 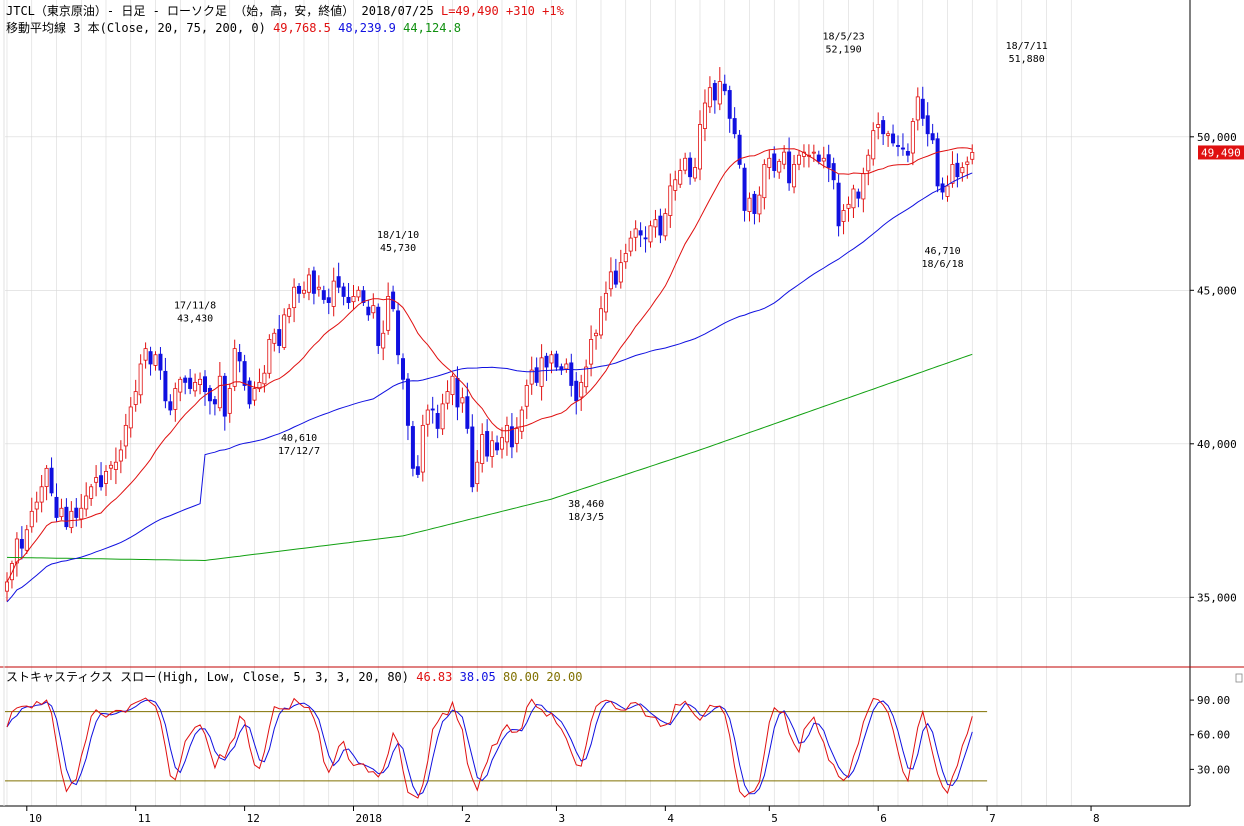 What do you see at coordinates (774, 818) in the screenshot?
I see `month-label: 5` at bounding box center [774, 818].